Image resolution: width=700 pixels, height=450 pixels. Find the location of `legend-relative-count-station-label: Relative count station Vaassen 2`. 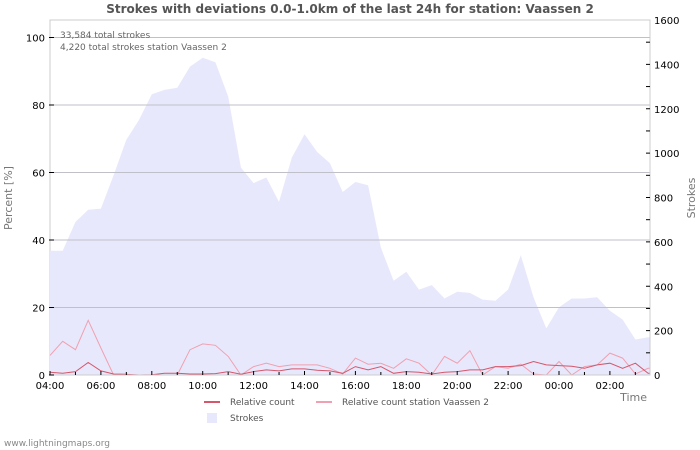

legend-relative-count-station-label: Relative count station Vaassen 2 is located at coordinates (415, 403).